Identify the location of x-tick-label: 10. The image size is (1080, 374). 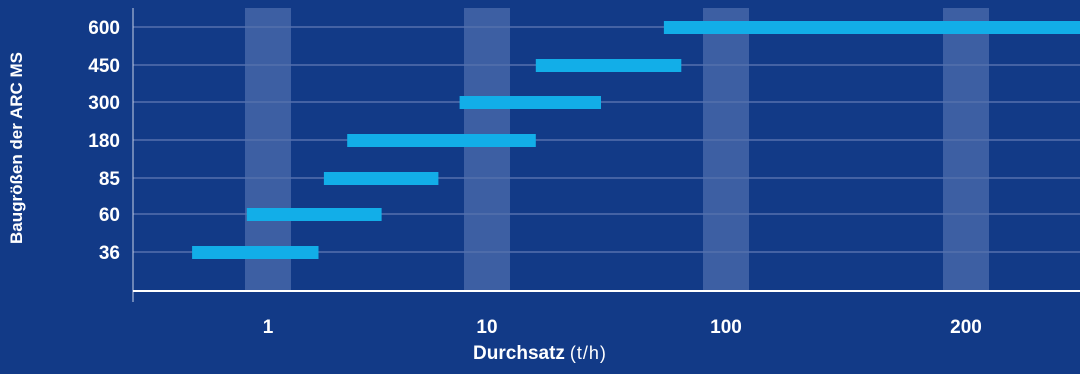
(486, 327).